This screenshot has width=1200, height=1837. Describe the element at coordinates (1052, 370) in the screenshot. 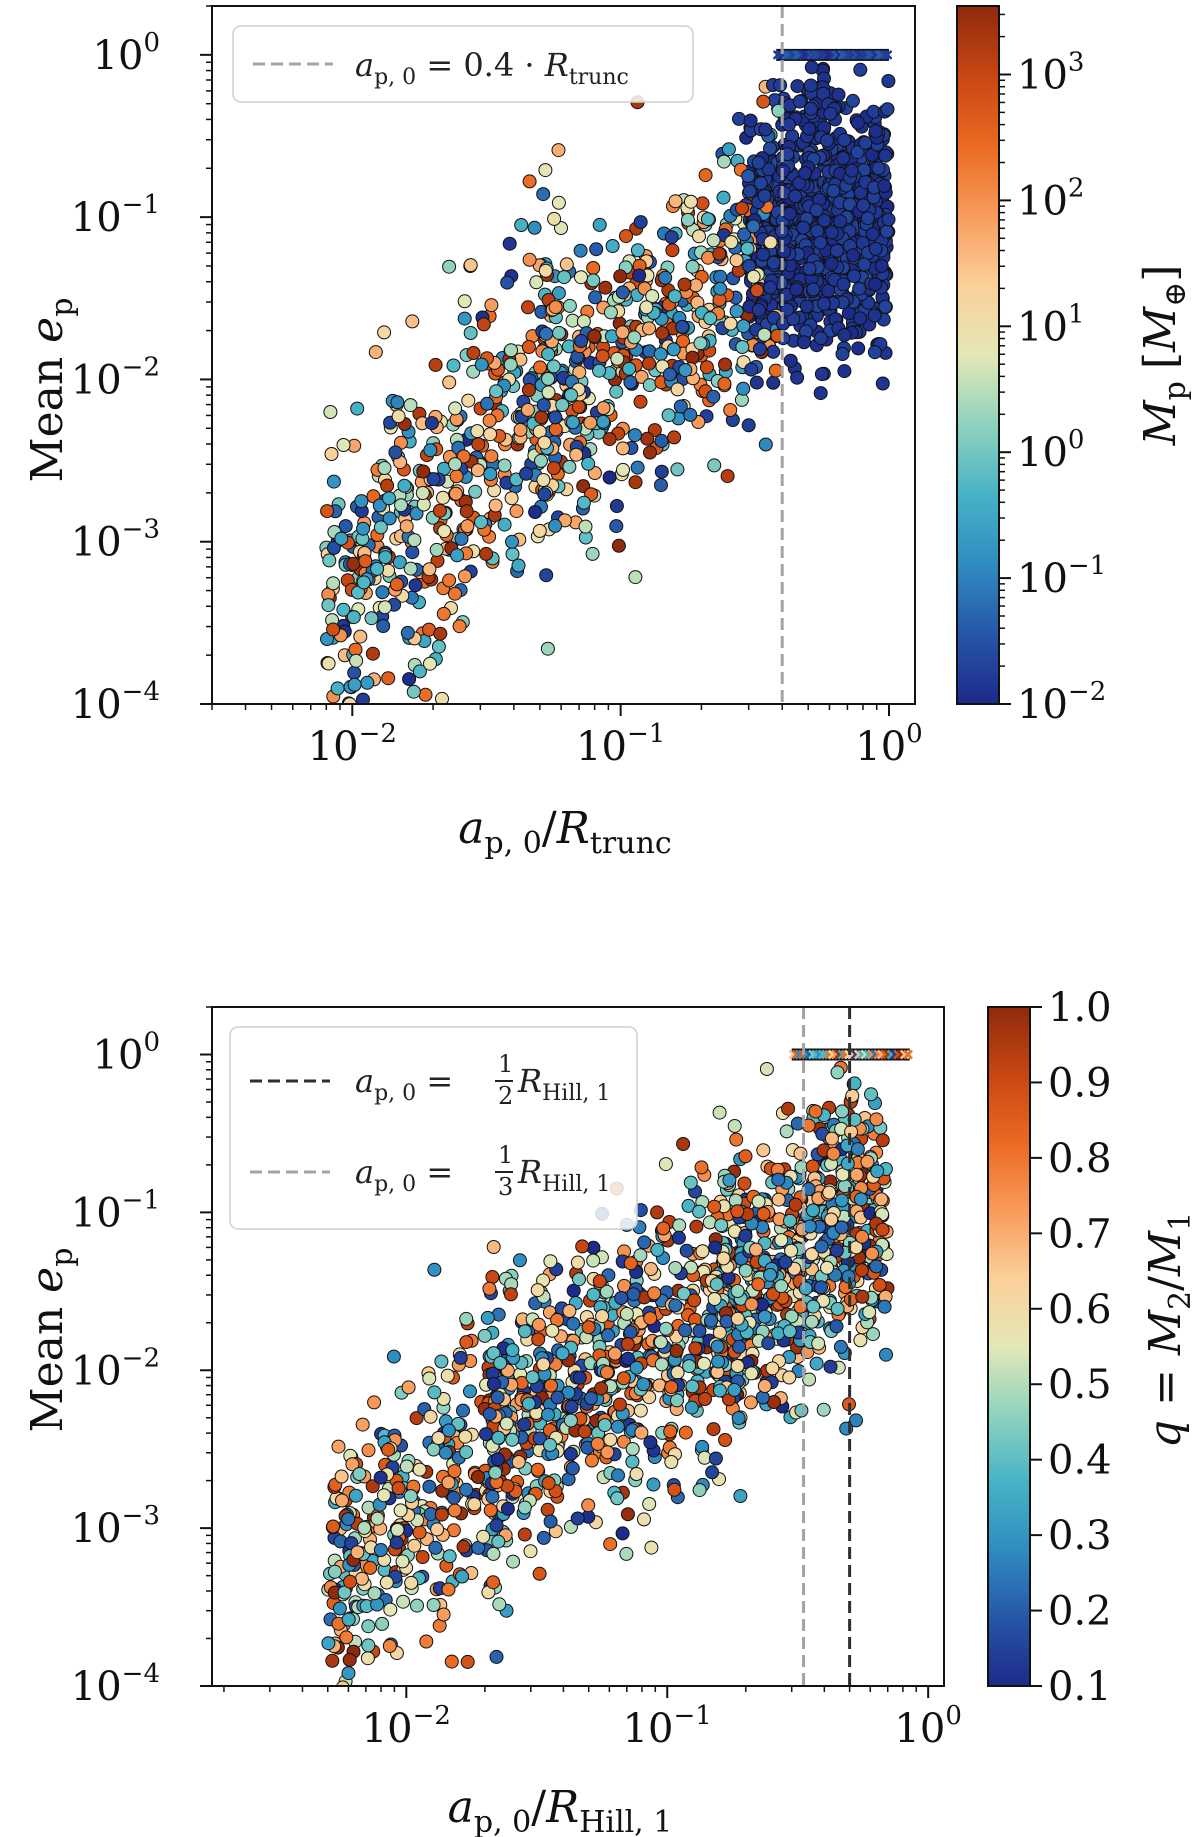

I see `top-colorbar-ticks: 10−2 10−1 100 101 102 103` at that location.